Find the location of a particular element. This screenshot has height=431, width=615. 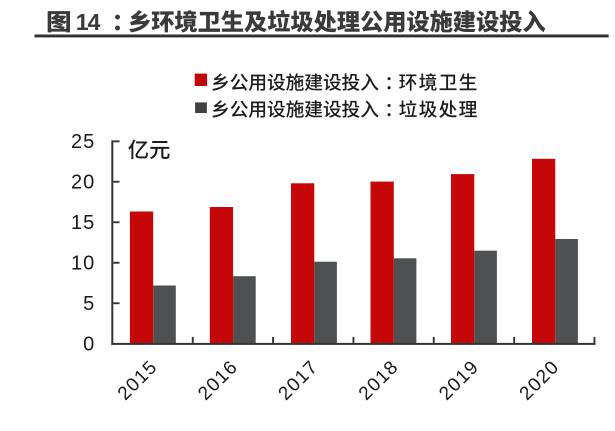

svg-text: 5 is located at coordinates (89, 304).